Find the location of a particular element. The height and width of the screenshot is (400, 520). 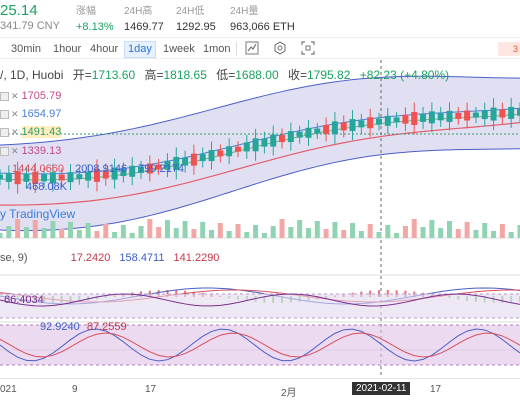

toolbar-separator is located at coordinates (236, 49).